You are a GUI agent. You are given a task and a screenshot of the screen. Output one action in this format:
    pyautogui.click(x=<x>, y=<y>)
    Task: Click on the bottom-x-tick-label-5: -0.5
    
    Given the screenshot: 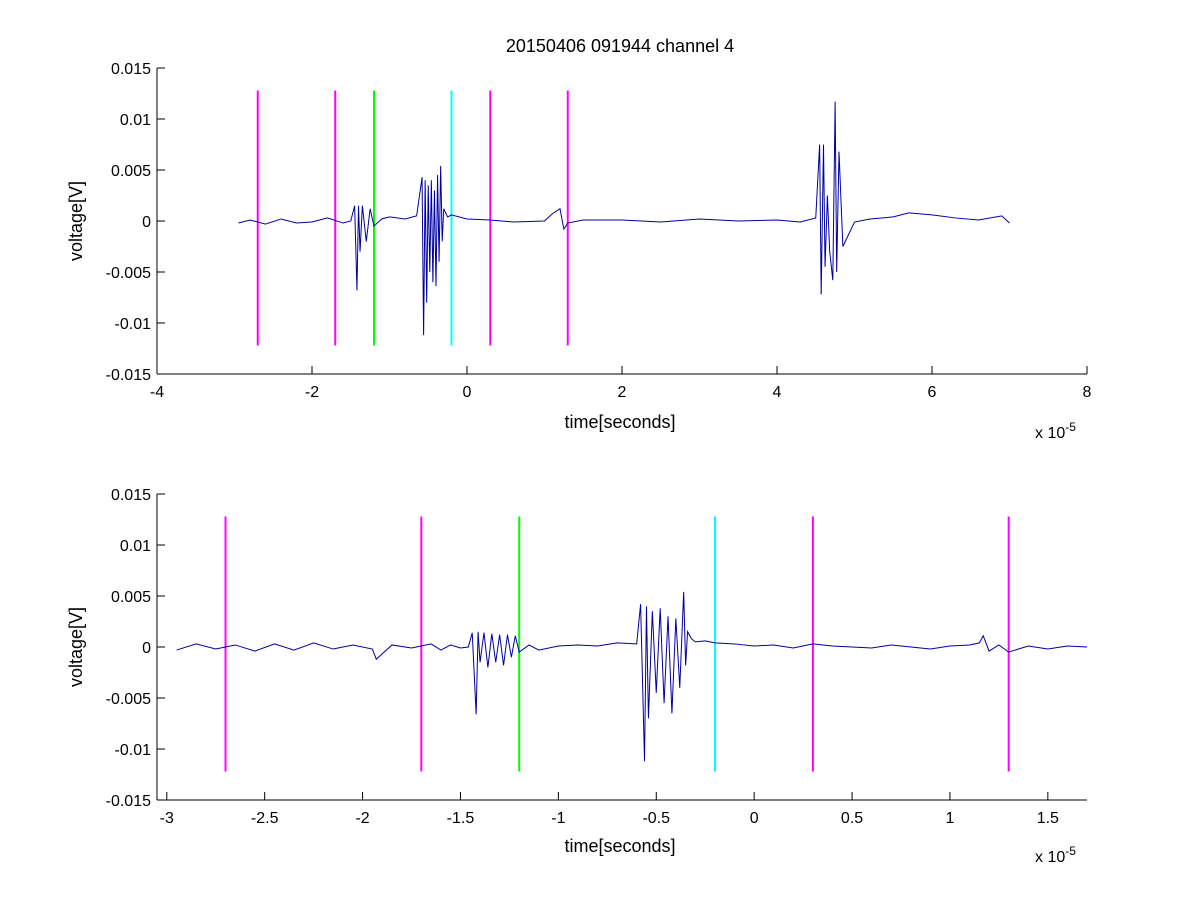 What is the action you would take?
    pyautogui.click(x=656, y=818)
    